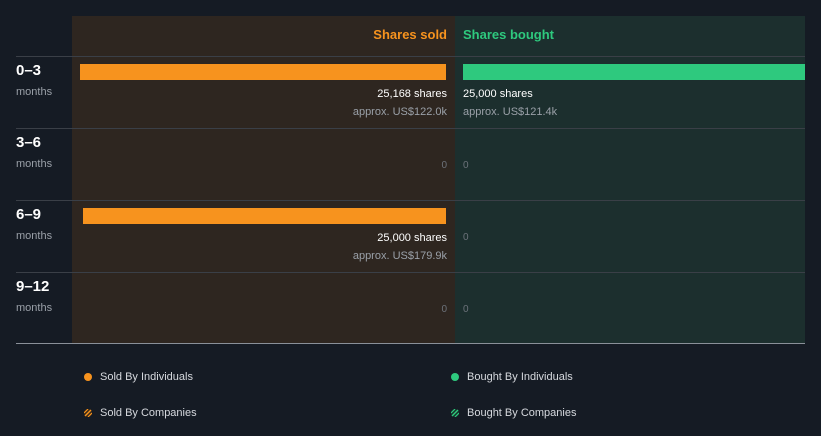 Image resolution: width=821 pixels, height=436 pixels. I want to click on legend-sold-individuals: Sold By Individuals, so click(146, 377).